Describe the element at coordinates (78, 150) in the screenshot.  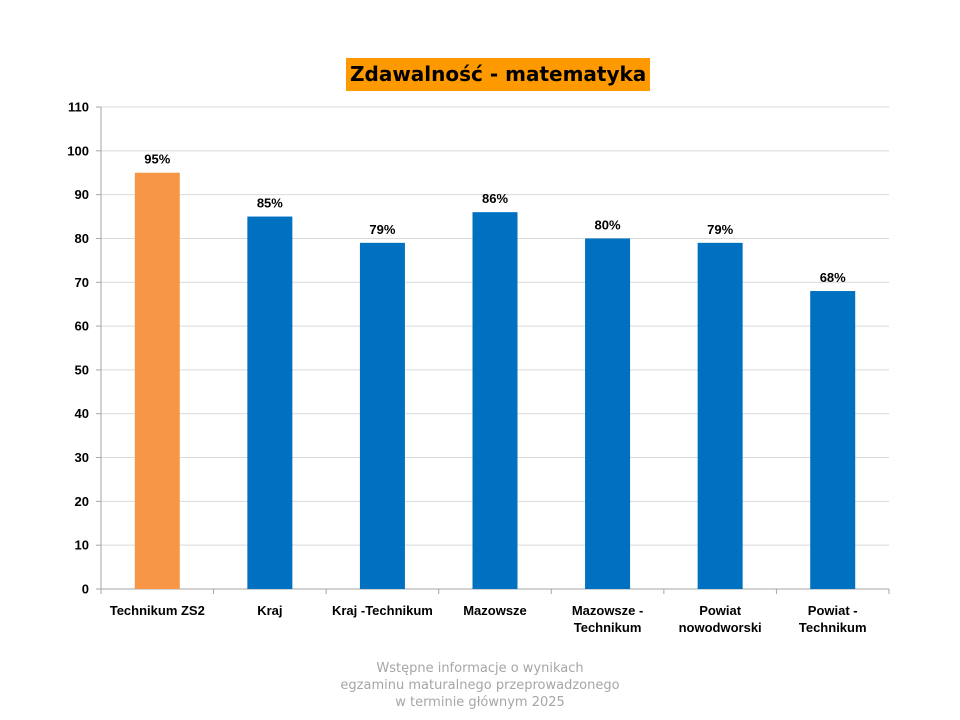
I see `y-tick-label: 100` at that location.